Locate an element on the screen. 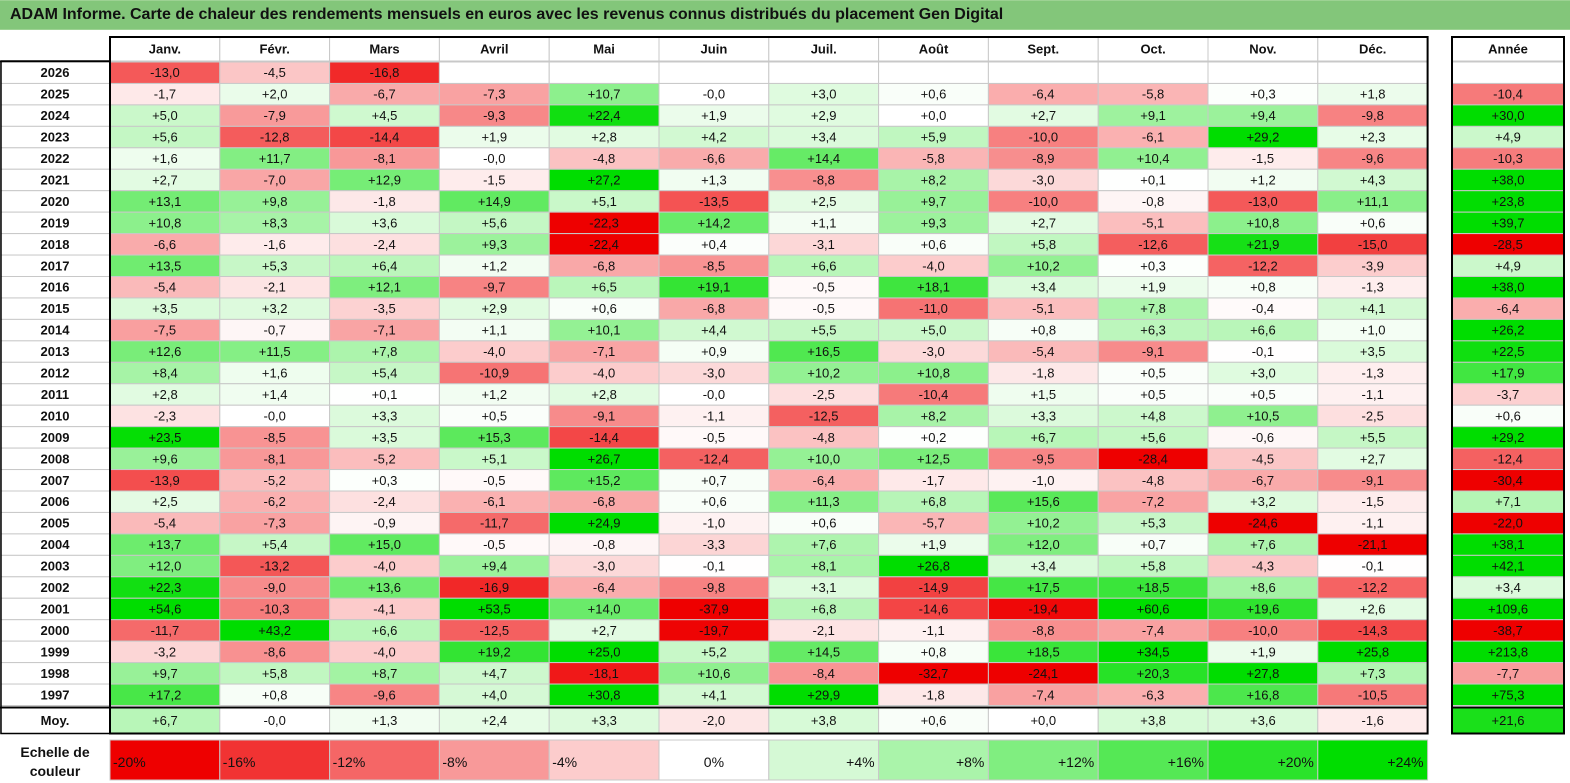  cell-value: -9,0 is located at coordinates (274, 587).